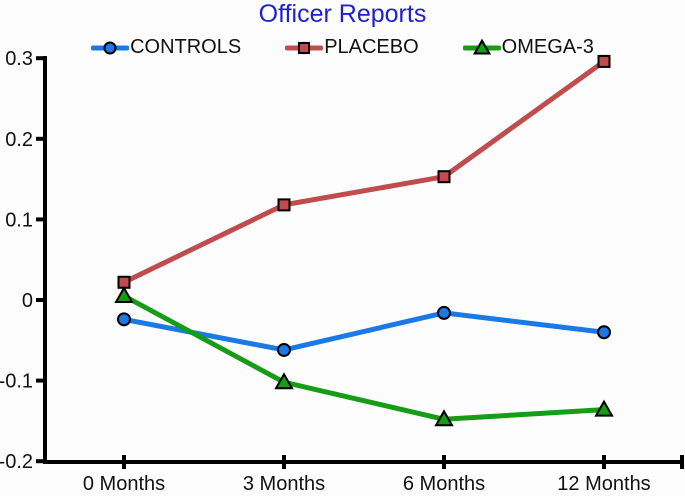 The height and width of the screenshot is (496, 685). I want to click on chart-title: Officer Reports, so click(342, 14).